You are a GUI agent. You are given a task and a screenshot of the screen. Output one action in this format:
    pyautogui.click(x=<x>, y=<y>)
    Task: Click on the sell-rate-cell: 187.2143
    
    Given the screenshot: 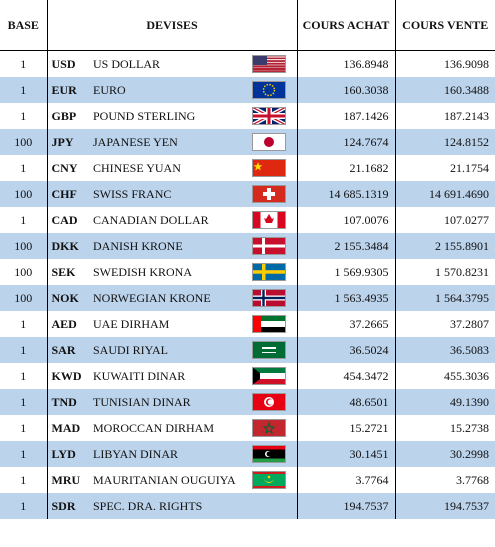 What is the action you would take?
    pyautogui.click(x=444, y=116)
    